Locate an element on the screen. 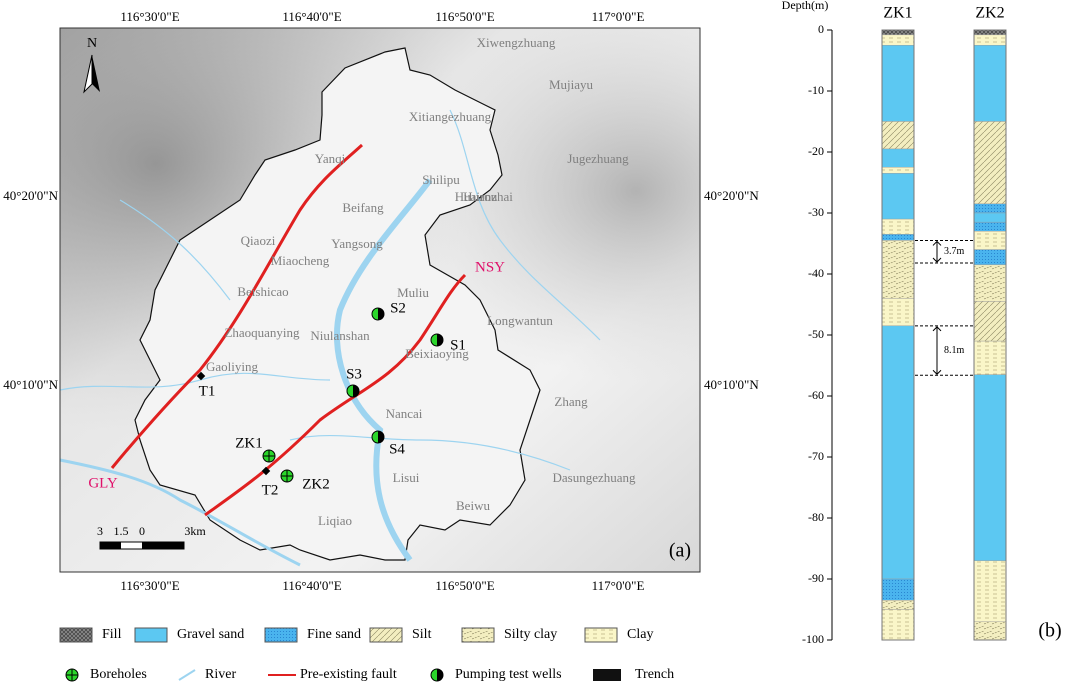 The image size is (1065, 690). well-label: S1 is located at coordinates (458, 345).